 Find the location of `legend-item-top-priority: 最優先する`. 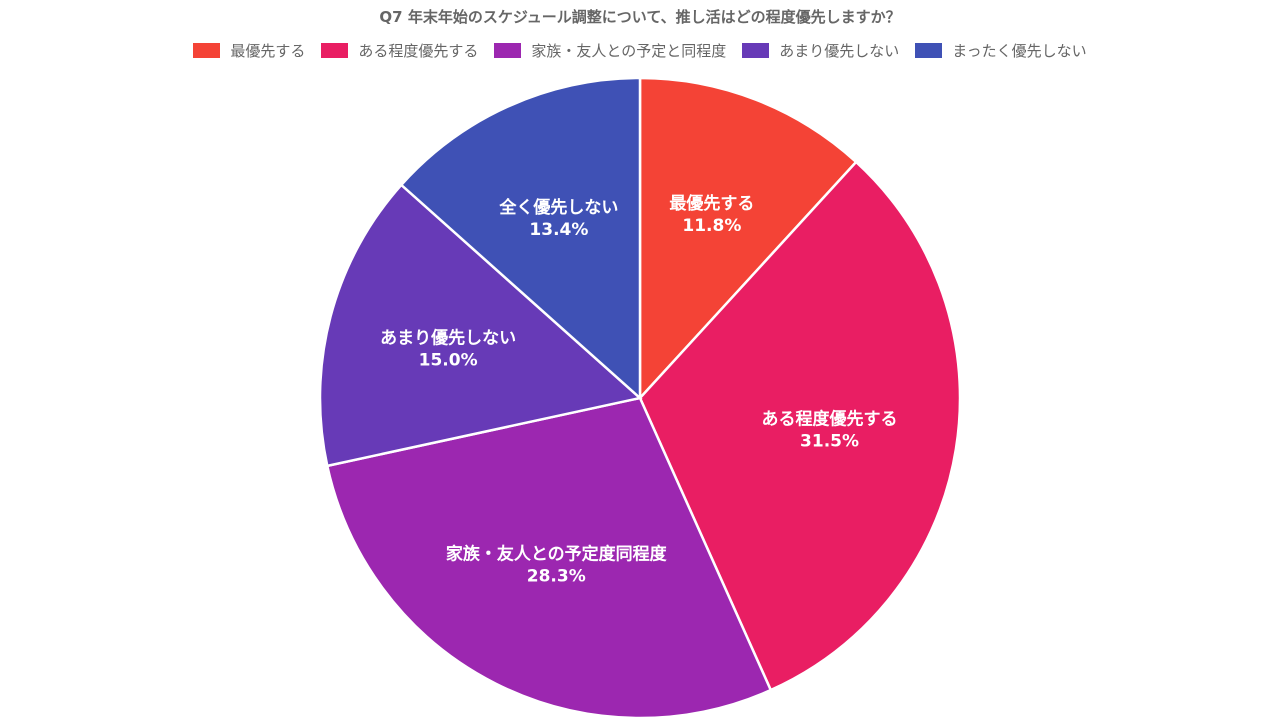

legend-item-top-priority: 最優先する is located at coordinates (249, 50).